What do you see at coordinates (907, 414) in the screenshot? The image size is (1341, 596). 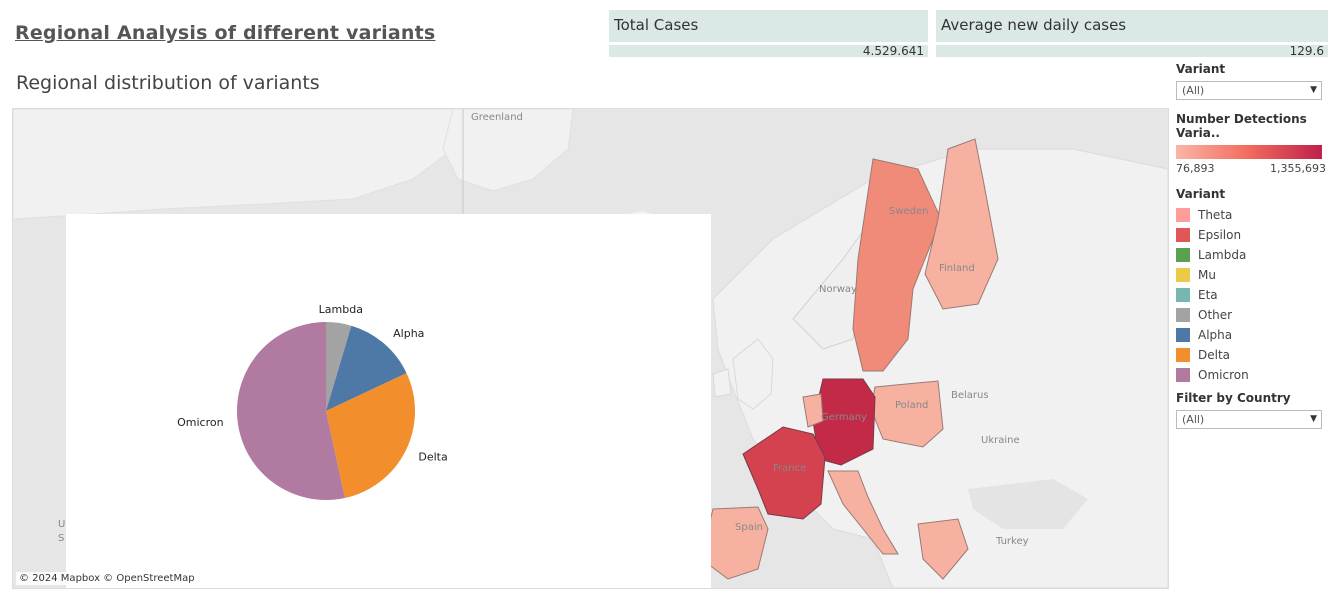 I see `poland-region` at bounding box center [907, 414].